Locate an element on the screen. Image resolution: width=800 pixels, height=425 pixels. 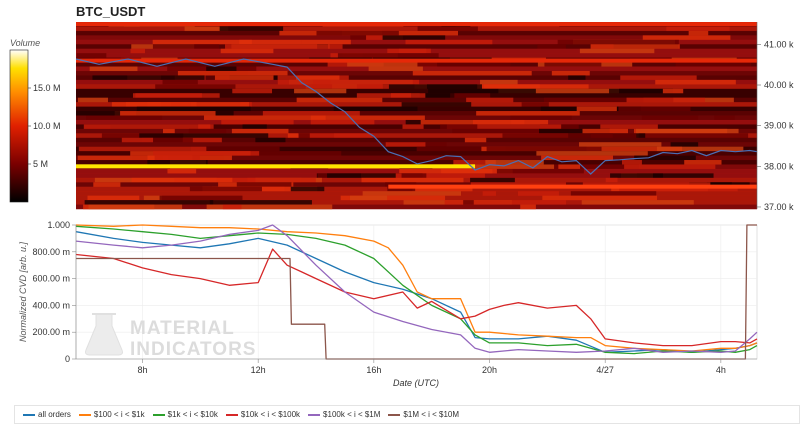
cvd-x-tick-label: 12h is located at coordinates (258, 370).